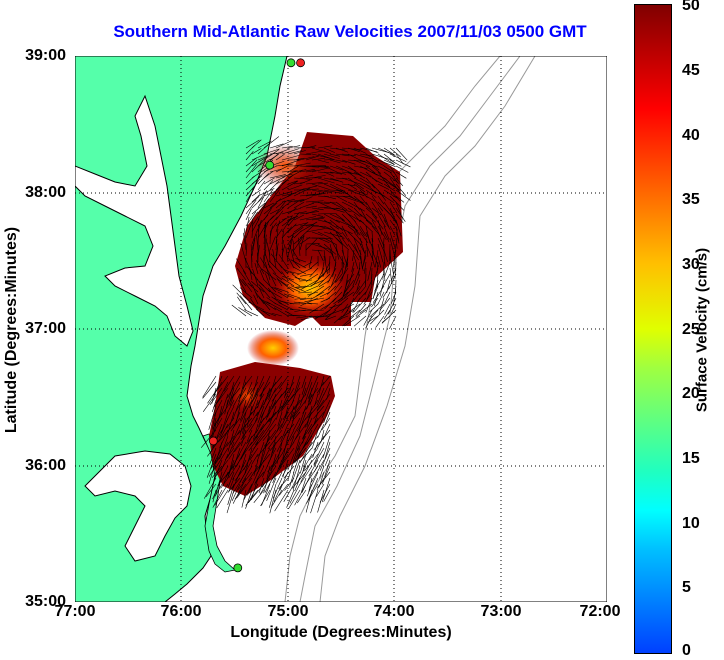  Describe the element at coordinates (653, 329) in the screenshot. I see `colorbar` at that location.